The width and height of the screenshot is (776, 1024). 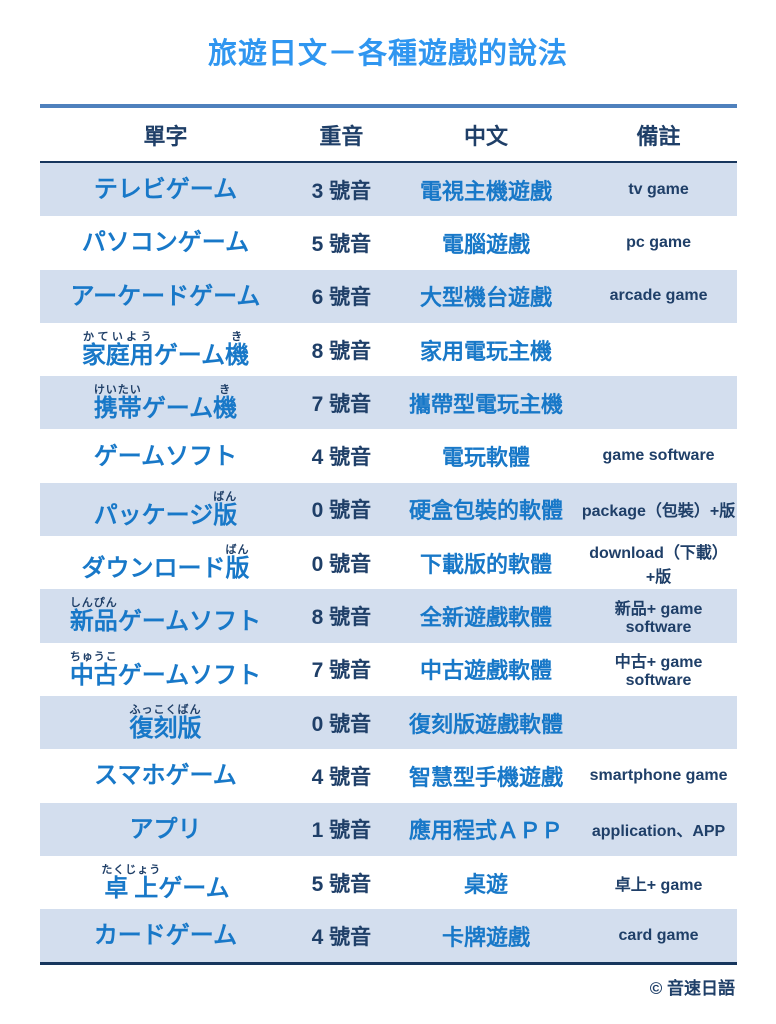 I want to click on word-cell: パッケージ版ばん, so click(x=165, y=509).